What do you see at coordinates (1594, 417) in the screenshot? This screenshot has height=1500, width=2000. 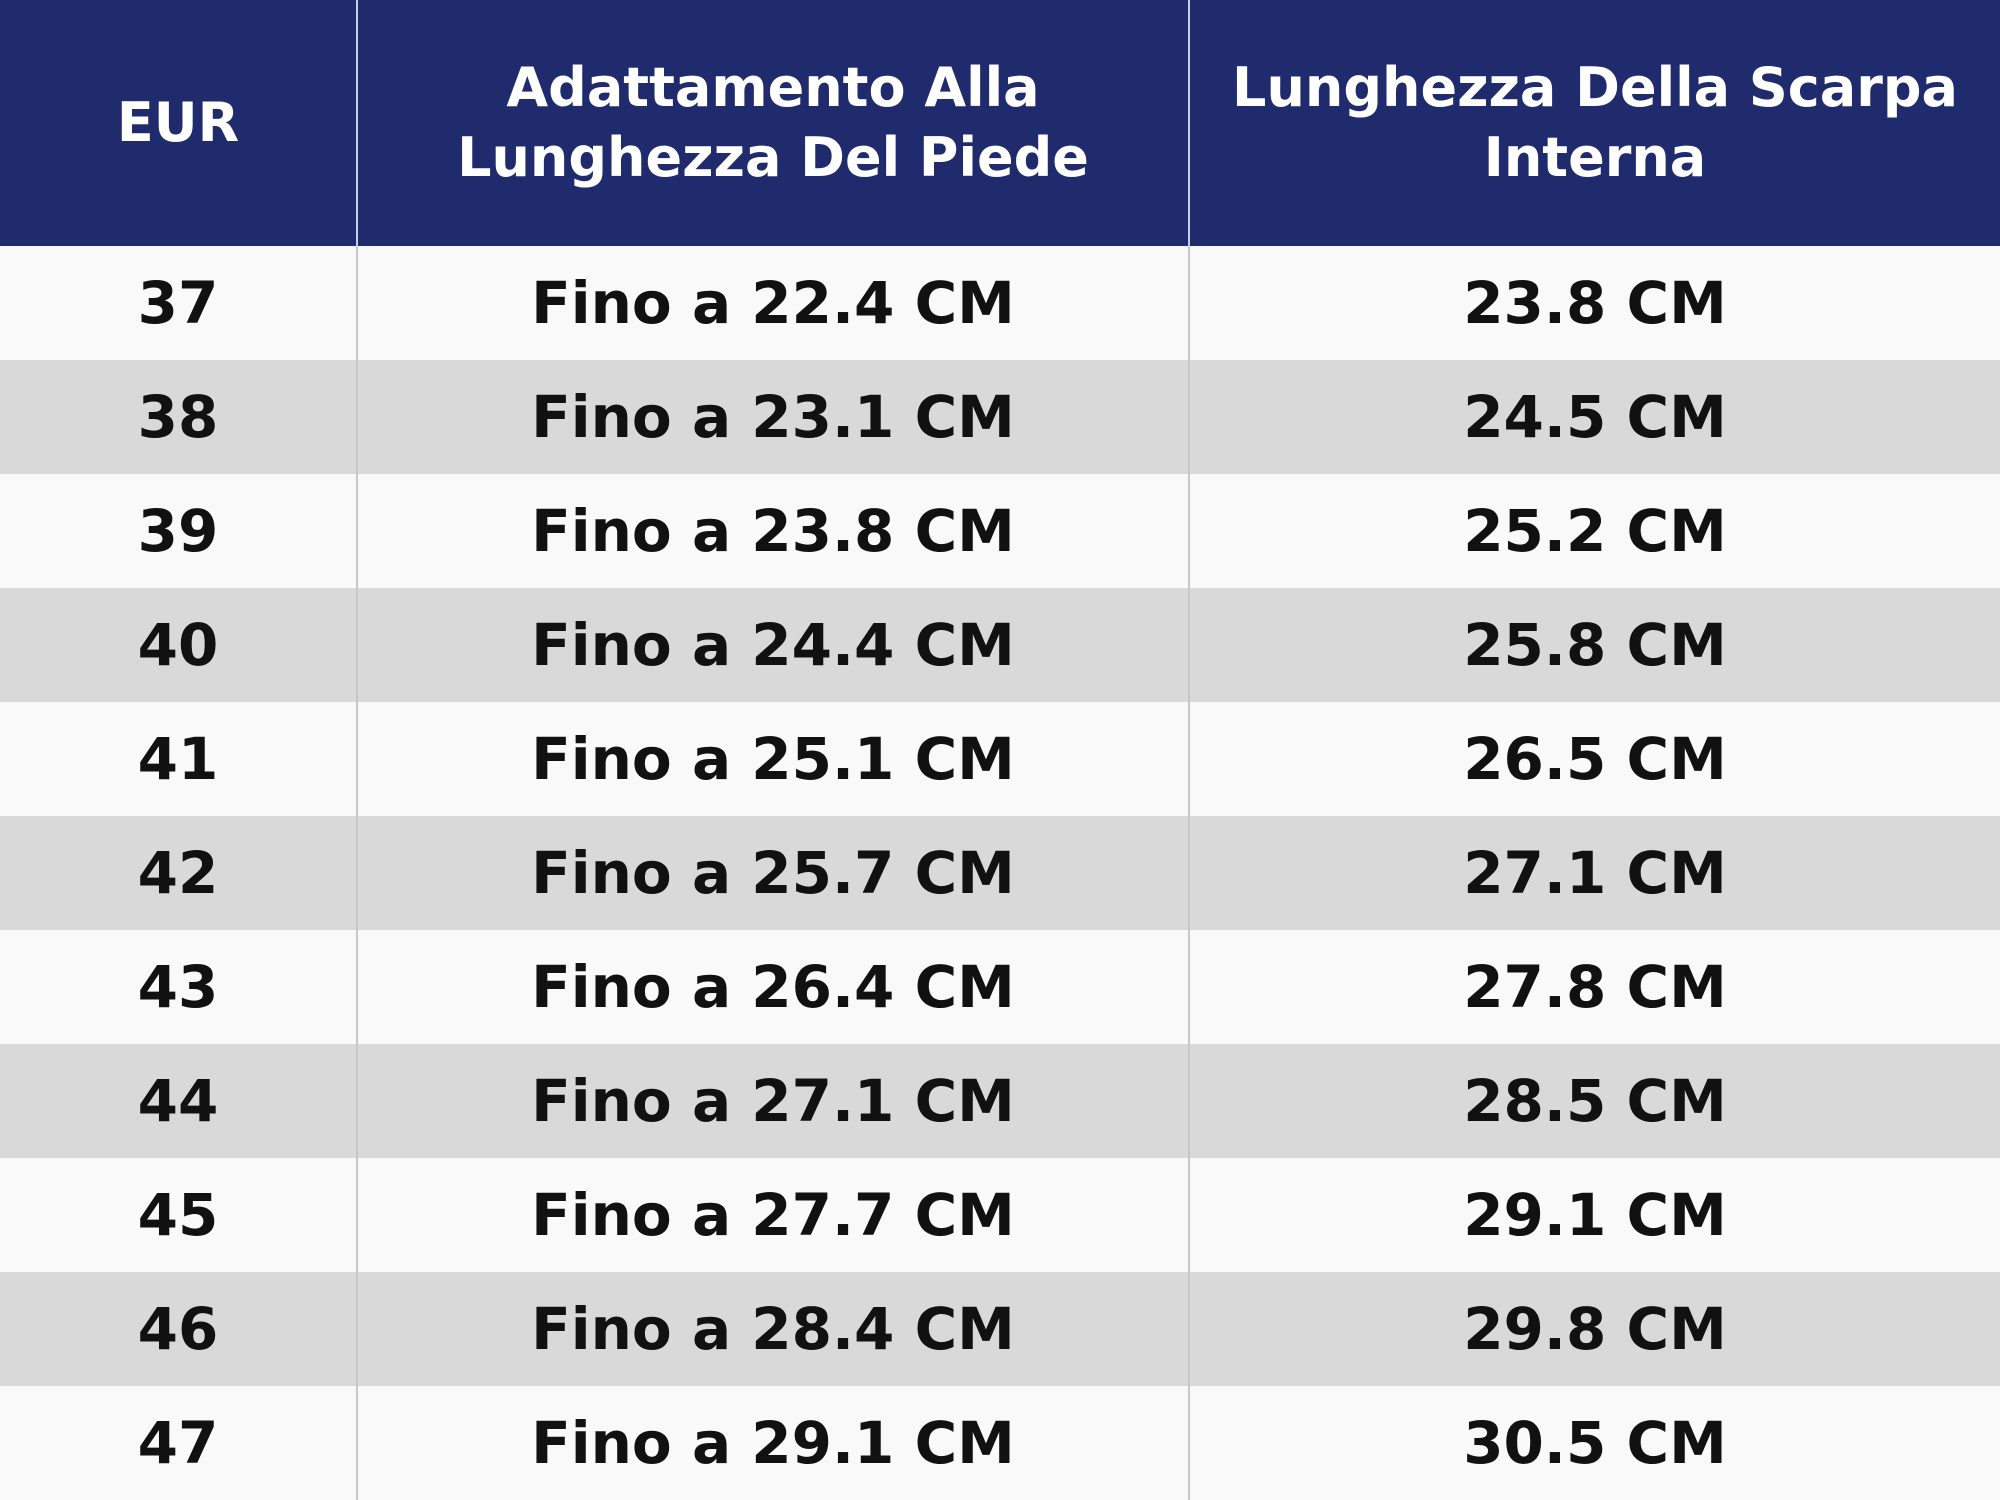 I see `table-cell: 24.5 CM` at bounding box center [1594, 417].